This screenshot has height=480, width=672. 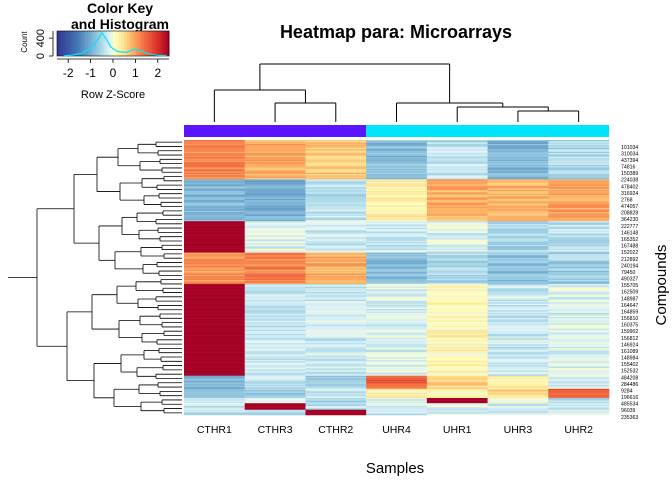 What do you see at coordinates (113, 43) in the screenshot?
I see `color-key-gradient` at bounding box center [113, 43].